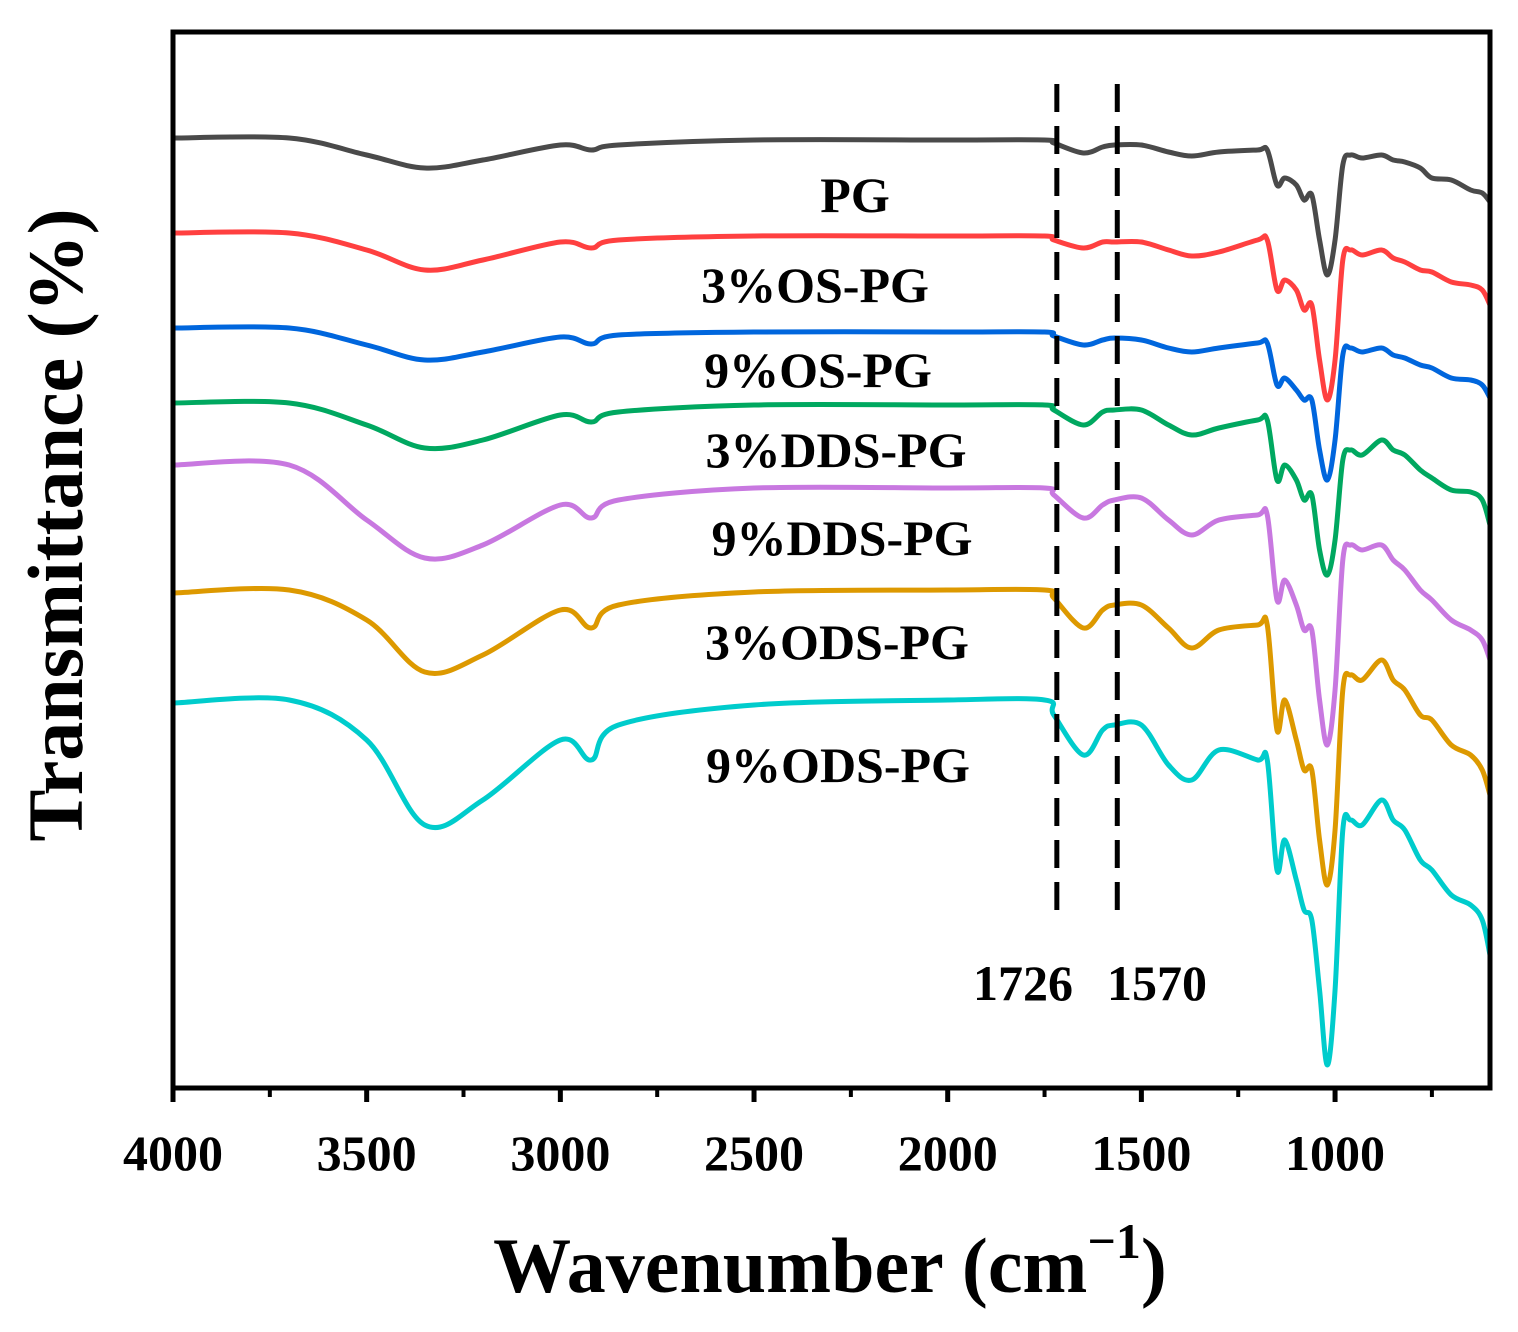 The image size is (1518, 1332). What do you see at coordinates (754, 1153) in the screenshot?
I see `x-tick-label: 2500` at bounding box center [754, 1153].